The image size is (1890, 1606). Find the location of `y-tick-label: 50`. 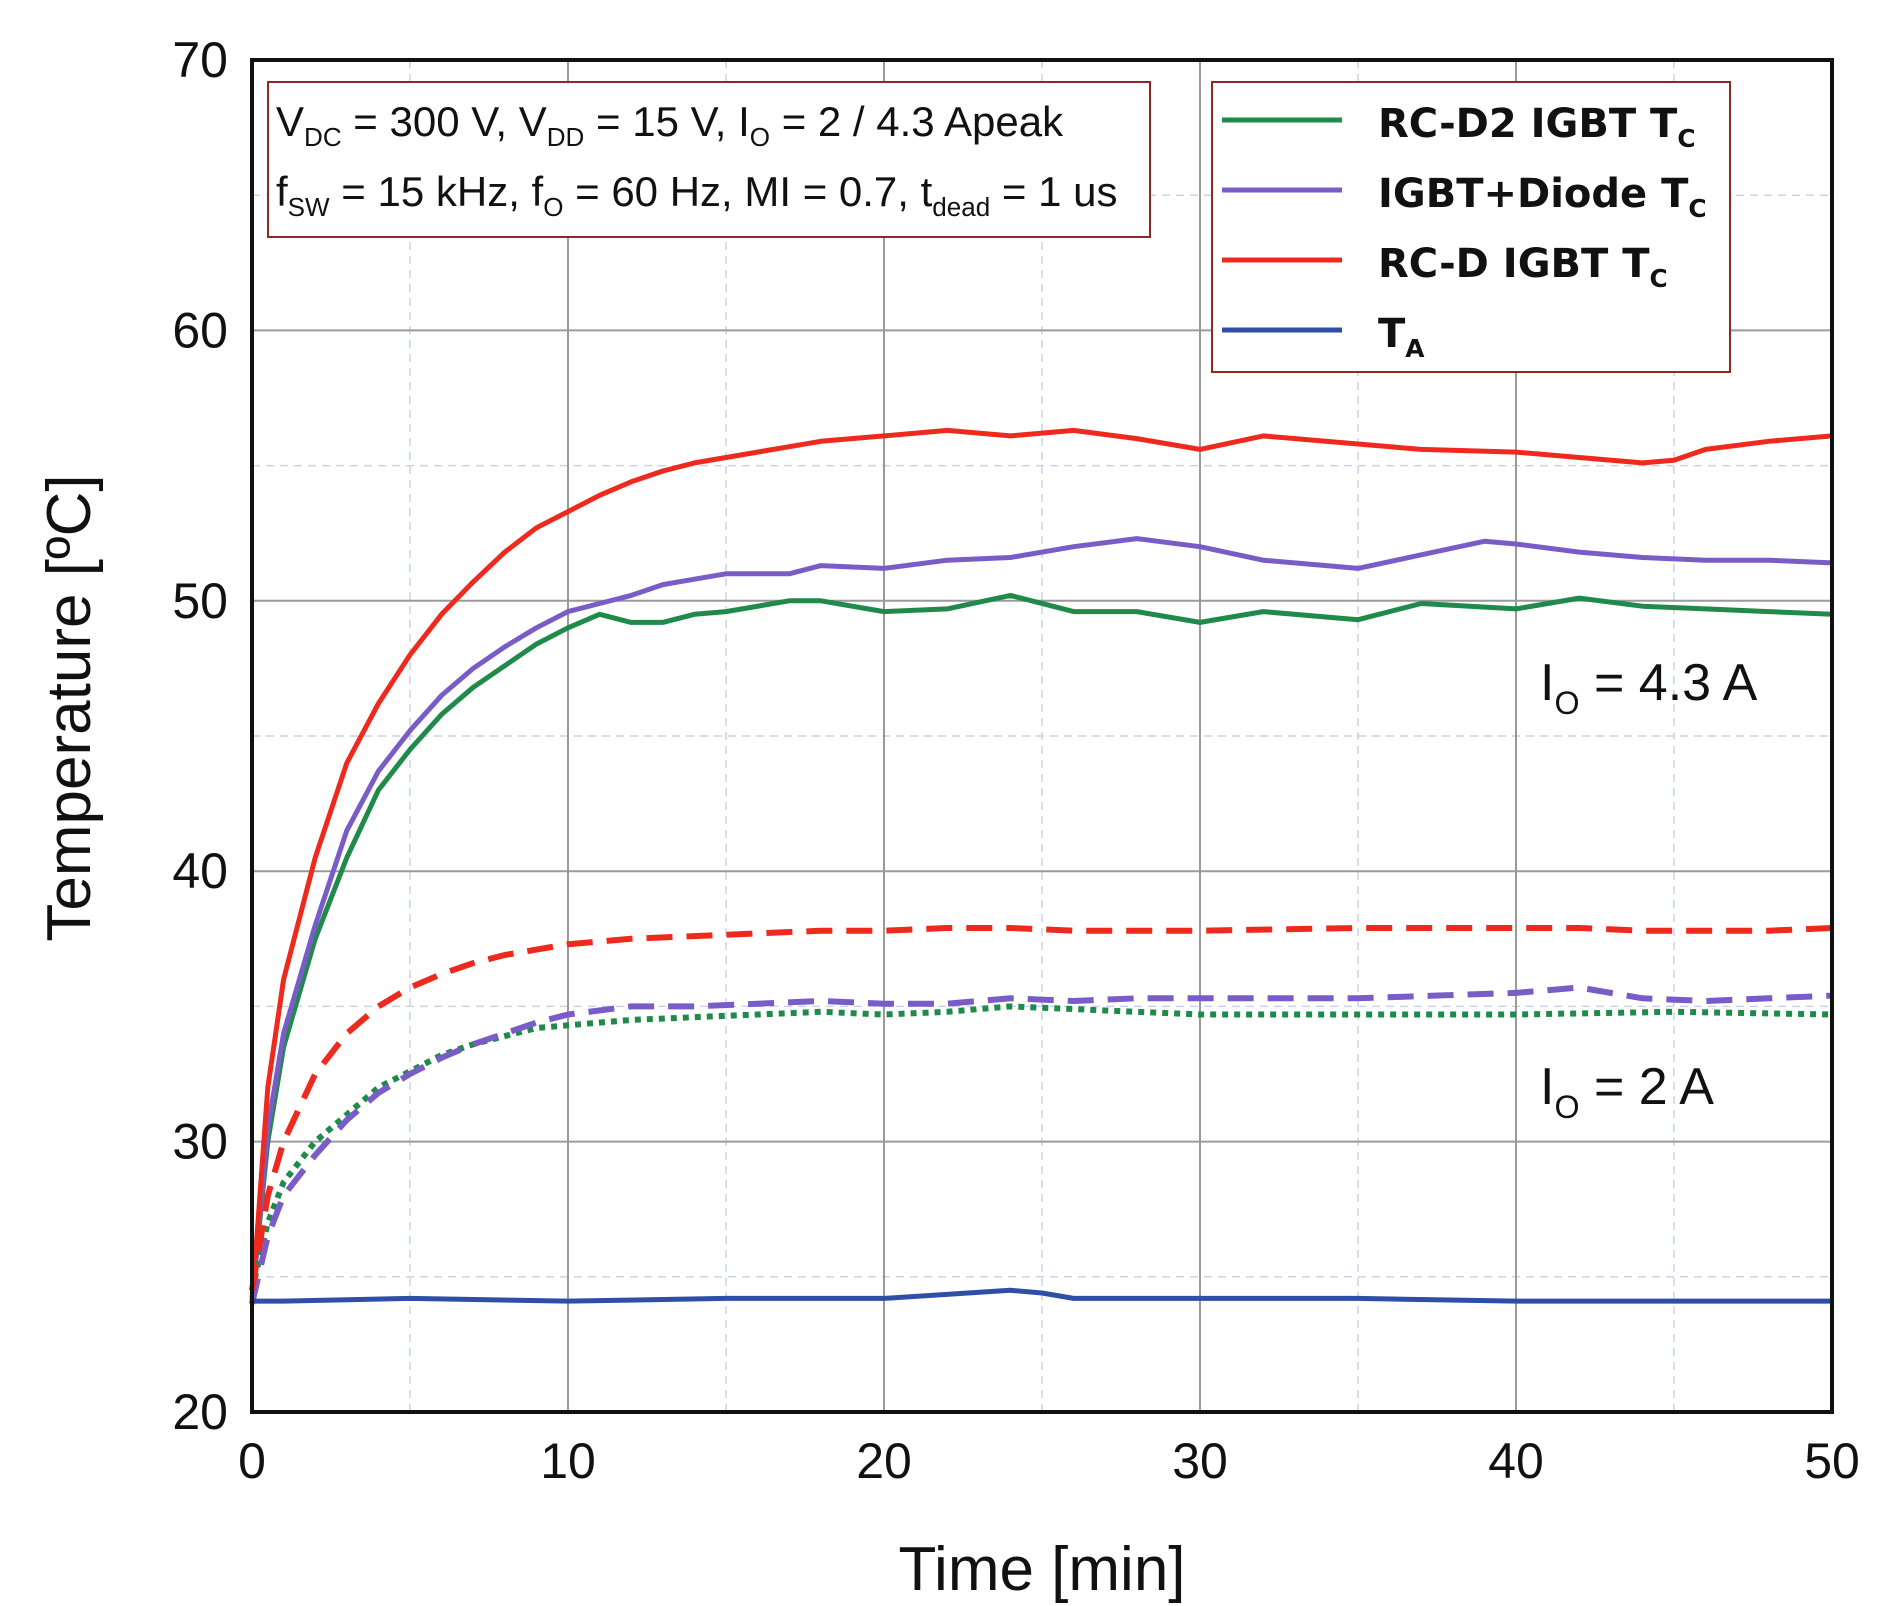

y-tick-label: 50 is located at coordinates (200, 601).